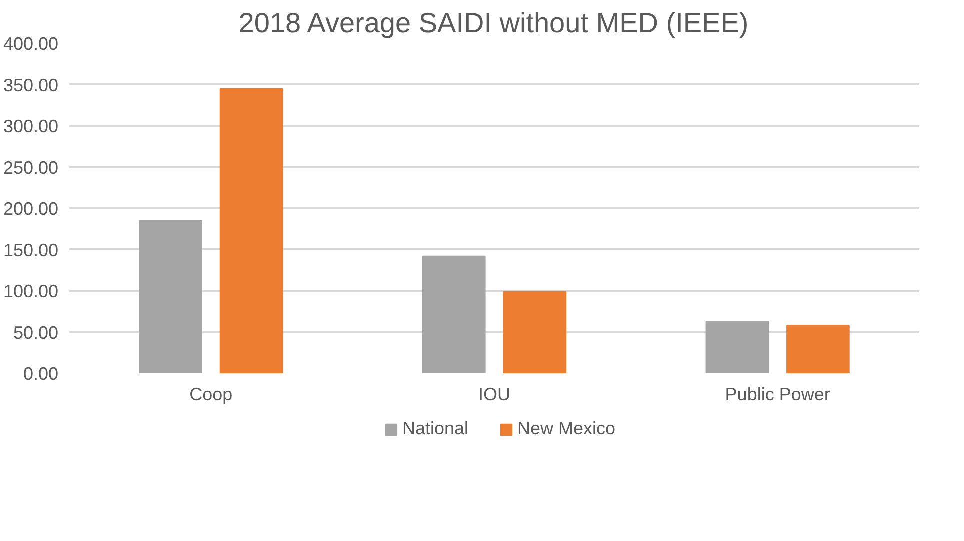 The height and width of the screenshot is (541, 964). What do you see at coordinates (435, 429) in the screenshot?
I see `legend-label: National` at bounding box center [435, 429].